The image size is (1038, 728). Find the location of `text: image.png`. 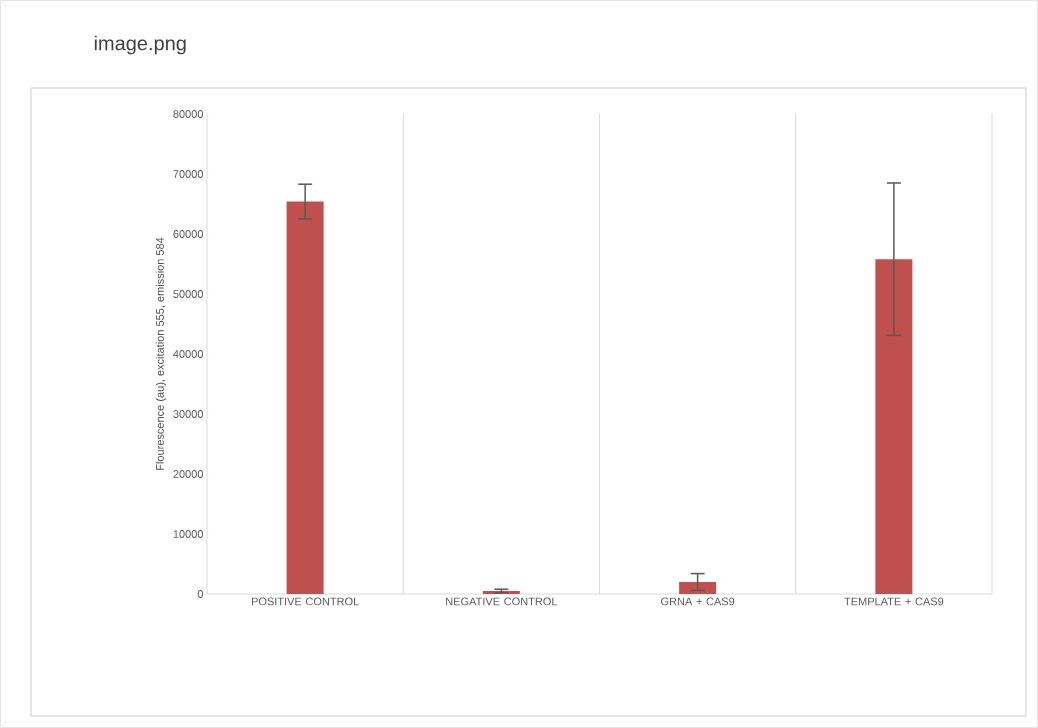

text: image.png is located at coordinates (140, 45).